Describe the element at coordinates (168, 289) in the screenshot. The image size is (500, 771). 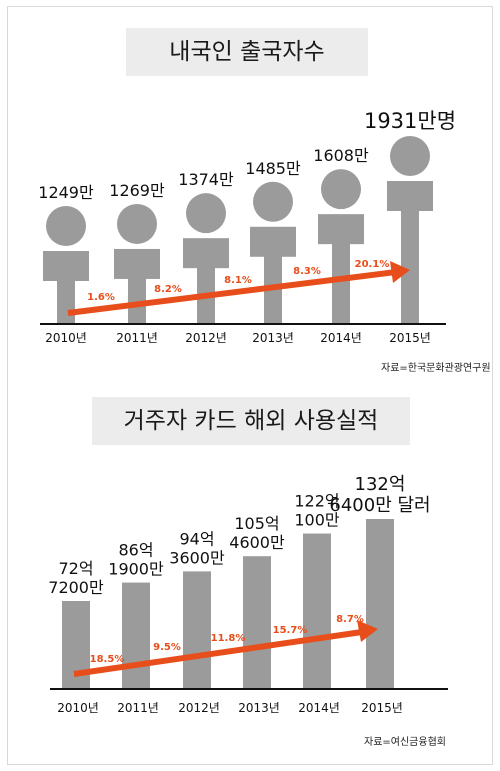
I see `growth-rate-label: 8.2%` at that location.